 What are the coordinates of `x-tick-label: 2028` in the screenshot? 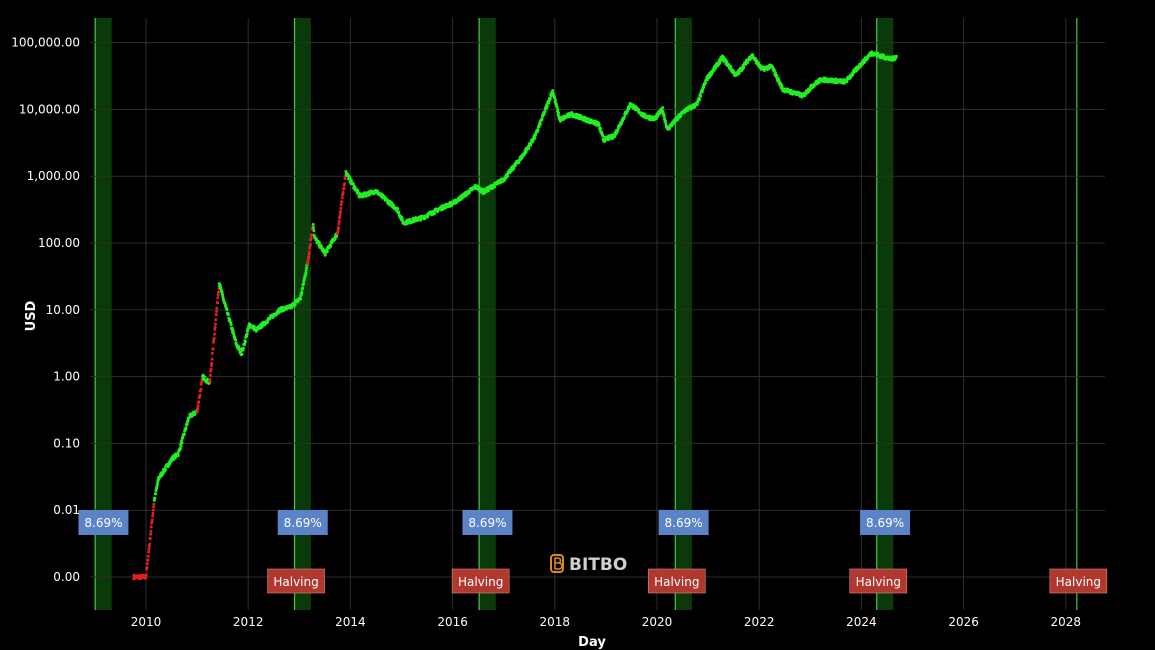 It's located at (1066, 622).